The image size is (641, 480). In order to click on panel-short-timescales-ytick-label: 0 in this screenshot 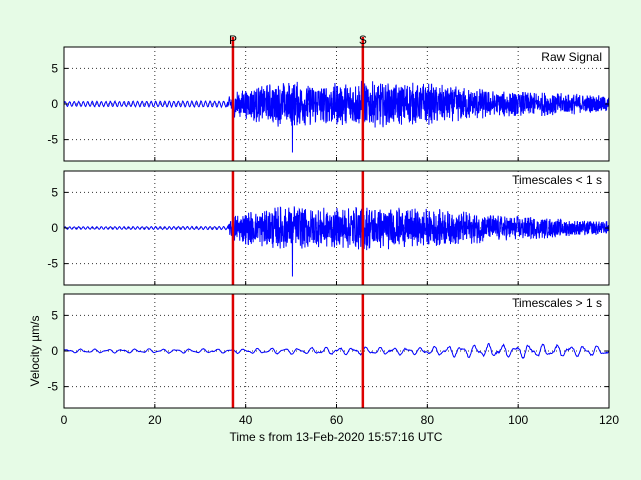, I will do `click(54, 228)`.